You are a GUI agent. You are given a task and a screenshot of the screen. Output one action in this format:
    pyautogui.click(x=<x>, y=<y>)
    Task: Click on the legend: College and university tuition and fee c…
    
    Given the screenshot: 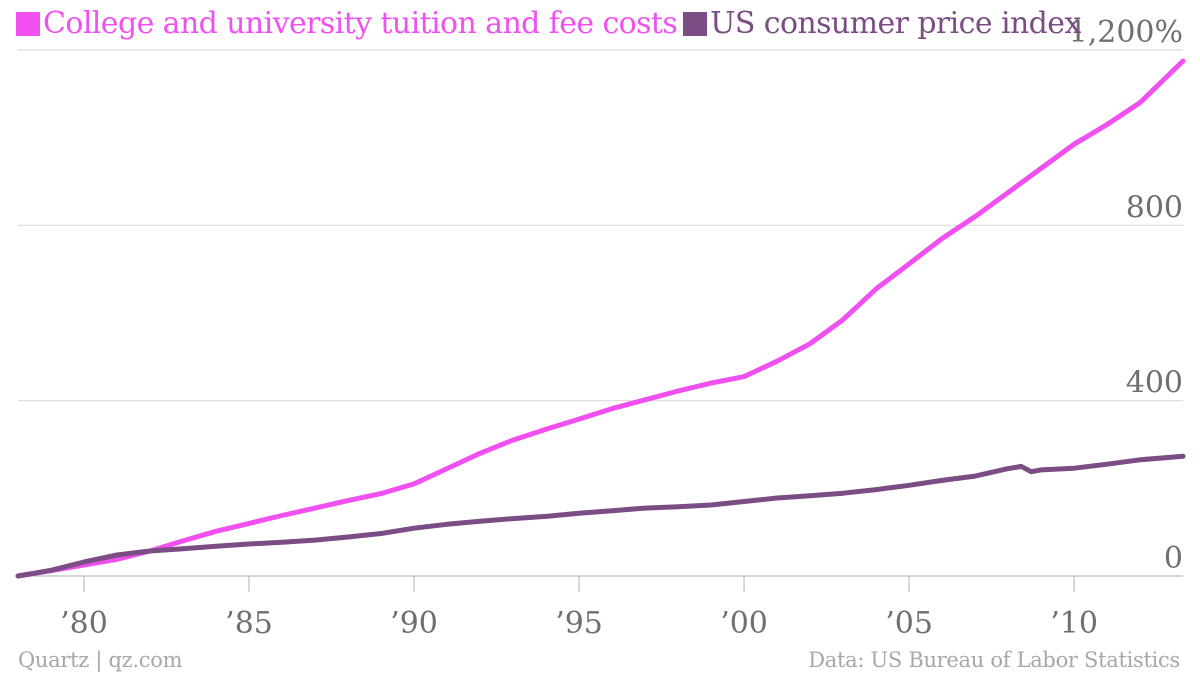 What is the action you would take?
    pyautogui.click(x=551, y=23)
    